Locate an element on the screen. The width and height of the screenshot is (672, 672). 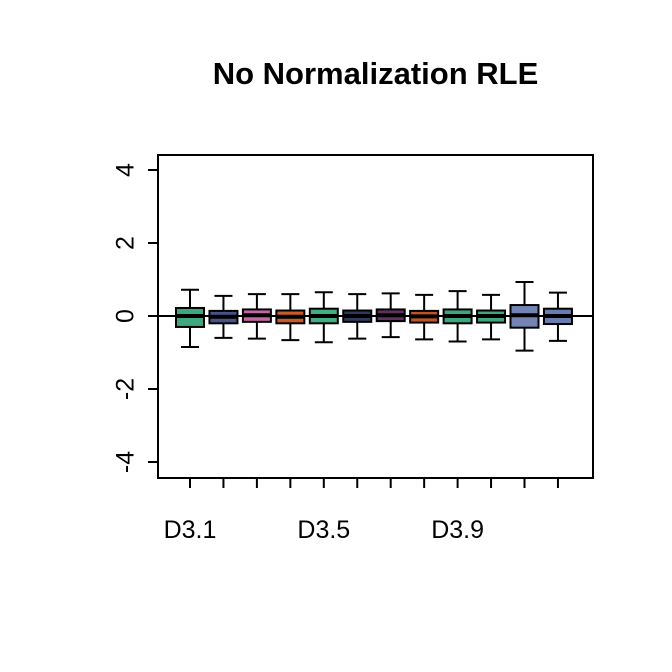
y-tick-label: -4 is located at coordinates (126, 462).